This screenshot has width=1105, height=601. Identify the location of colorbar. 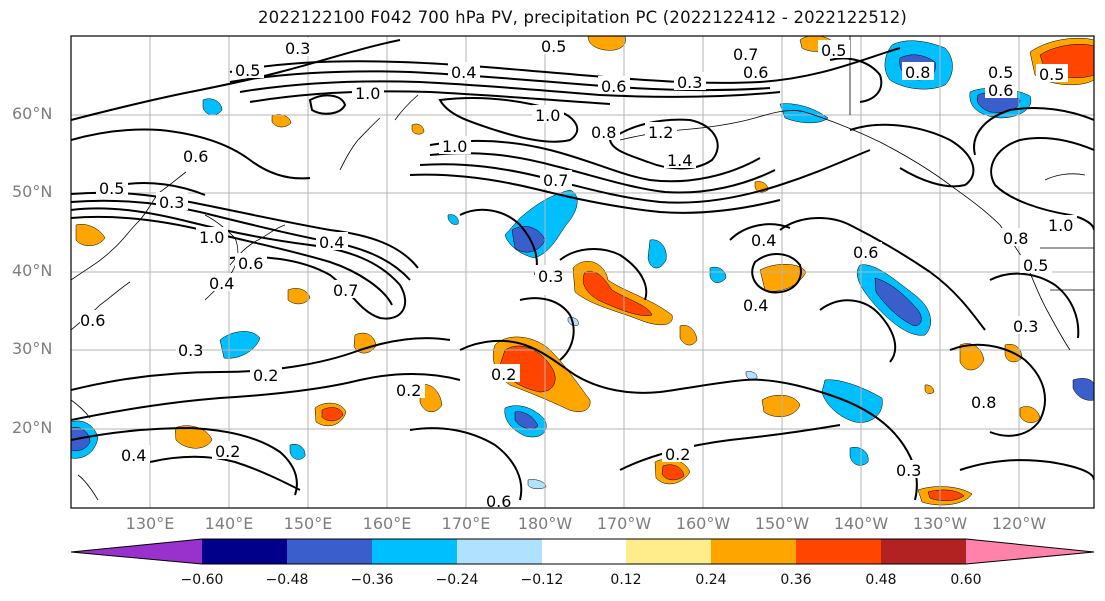
(582, 551).